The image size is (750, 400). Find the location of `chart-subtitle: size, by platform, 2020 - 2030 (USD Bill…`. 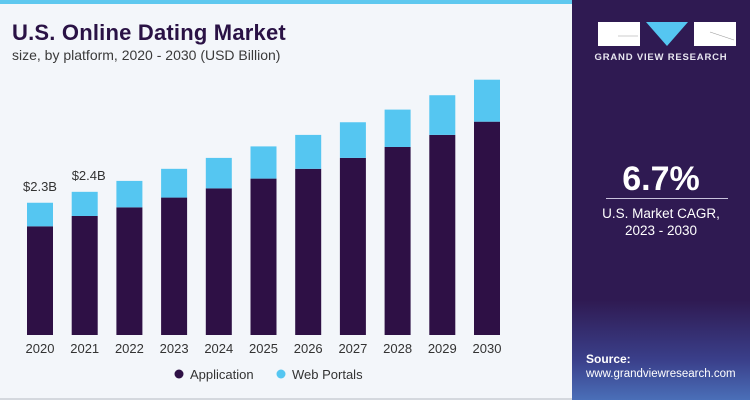

chart-subtitle: size, by platform, 2020 - 2030 (USD Bill… is located at coordinates (146, 55).